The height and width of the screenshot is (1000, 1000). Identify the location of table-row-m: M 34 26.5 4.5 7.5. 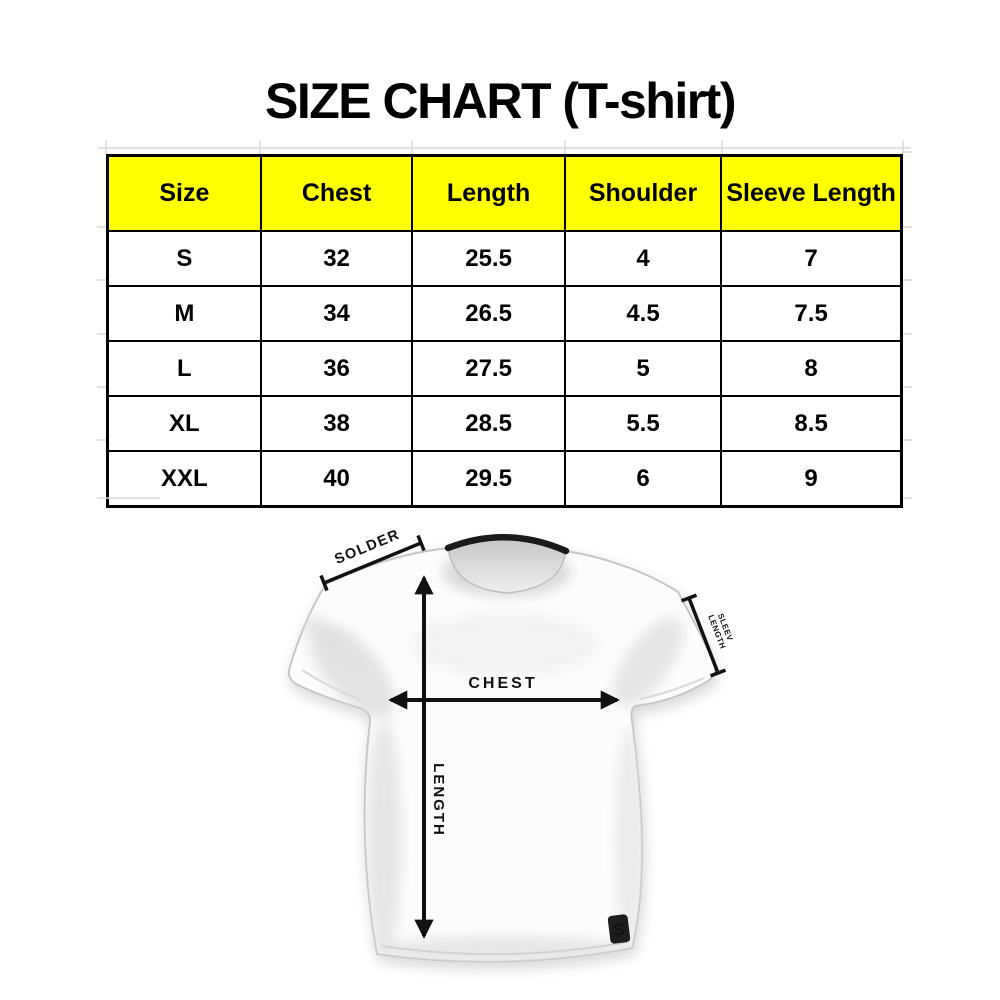
(504, 313).